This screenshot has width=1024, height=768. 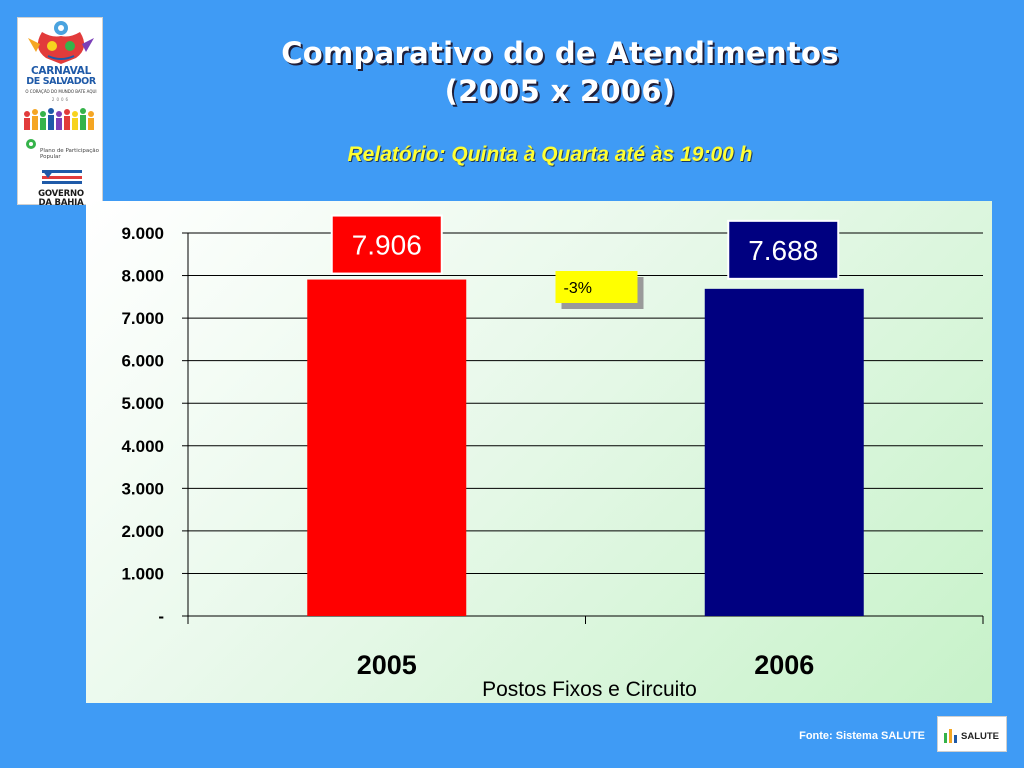 I want to click on logo-tagline: O CORAÇÃO DO MUNDO BATE AQUI, so click(x=61, y=91).